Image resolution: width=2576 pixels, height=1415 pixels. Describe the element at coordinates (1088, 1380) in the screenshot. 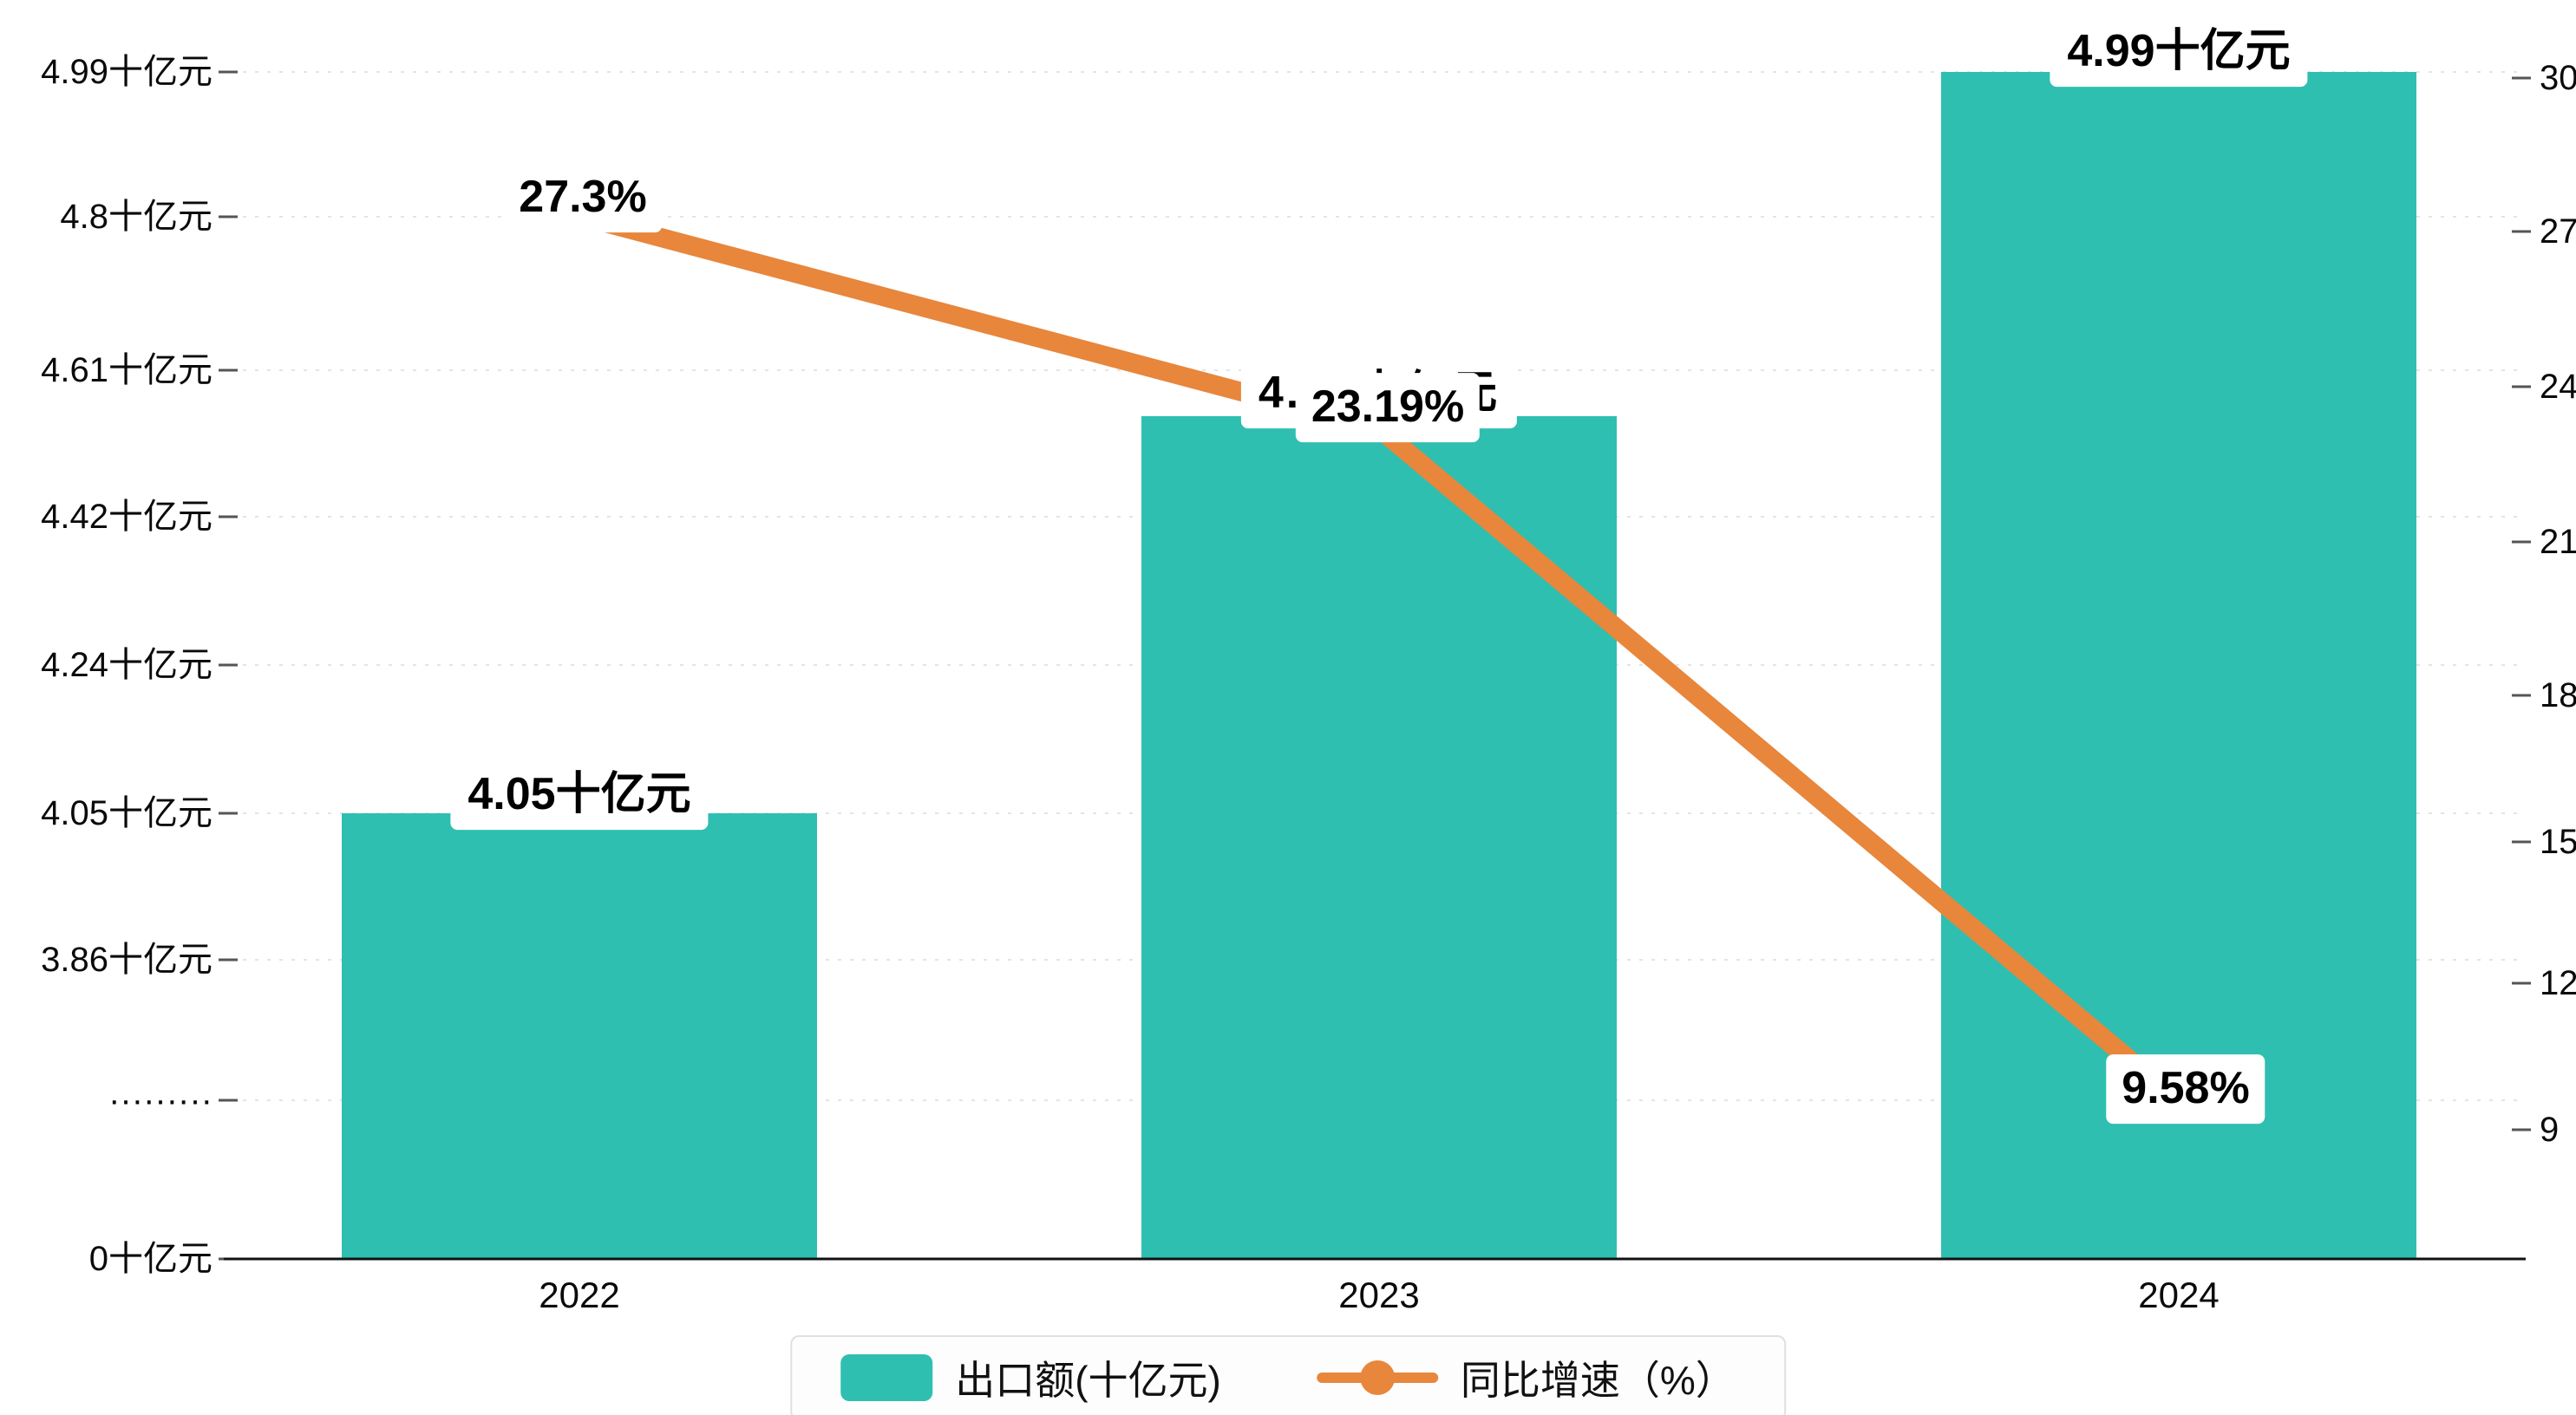

I see `legend-bar-label: 出口额(十亿元)` at that location.